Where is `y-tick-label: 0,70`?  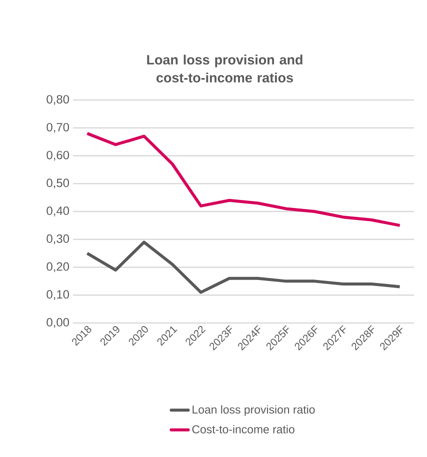
y-tick-label: 0,70 is located at coordinates (58, 127).